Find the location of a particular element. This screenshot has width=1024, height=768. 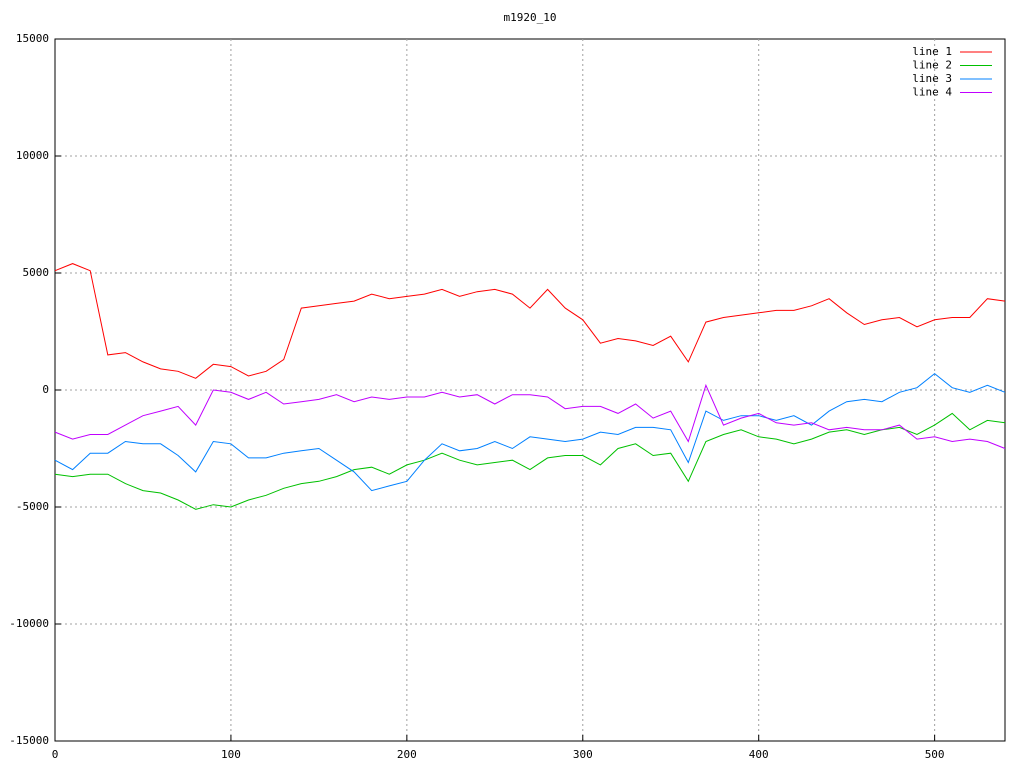

y-tick-label: -15000 is located at coordinates (29, 740).